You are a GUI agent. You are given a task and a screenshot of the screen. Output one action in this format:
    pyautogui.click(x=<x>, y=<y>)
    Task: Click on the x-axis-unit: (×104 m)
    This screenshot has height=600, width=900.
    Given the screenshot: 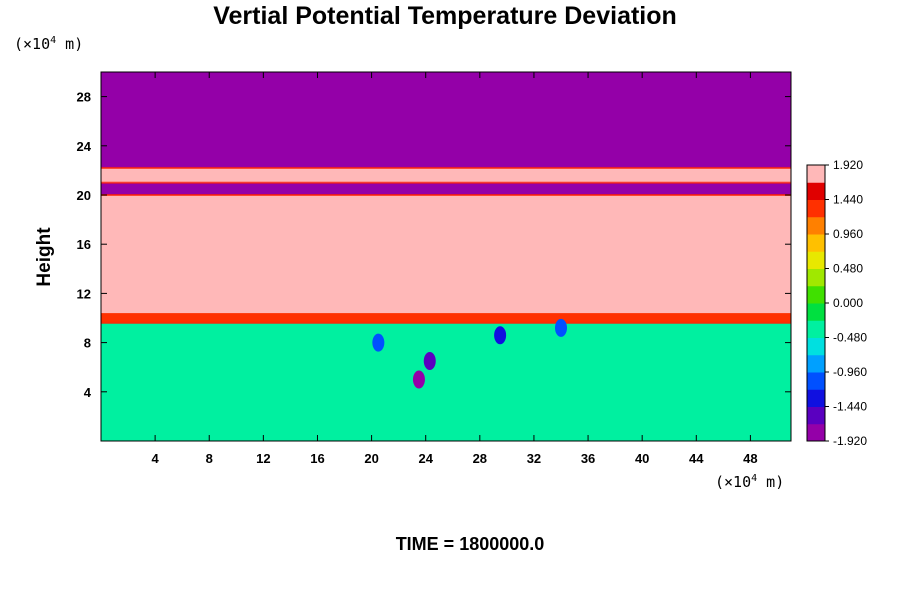 What is the action you would take?
    pyautogui.click(x=749, y=482)
    